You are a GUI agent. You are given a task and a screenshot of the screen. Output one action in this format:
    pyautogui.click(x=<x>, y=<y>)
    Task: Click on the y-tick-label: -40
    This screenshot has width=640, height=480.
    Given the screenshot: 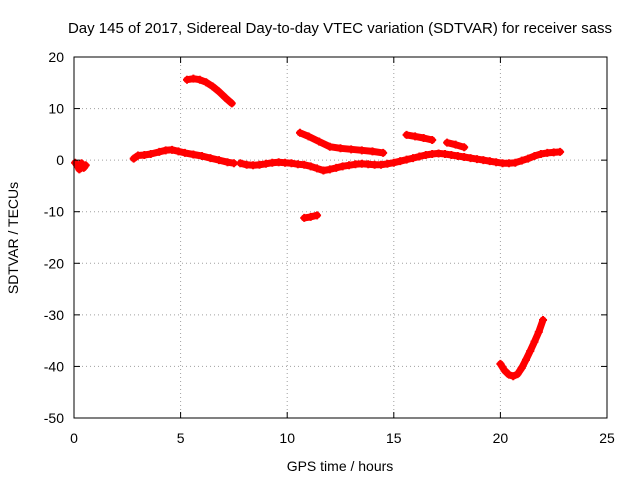 What is the action you would take?
    pyautogui.click(x=54, y=366)
    